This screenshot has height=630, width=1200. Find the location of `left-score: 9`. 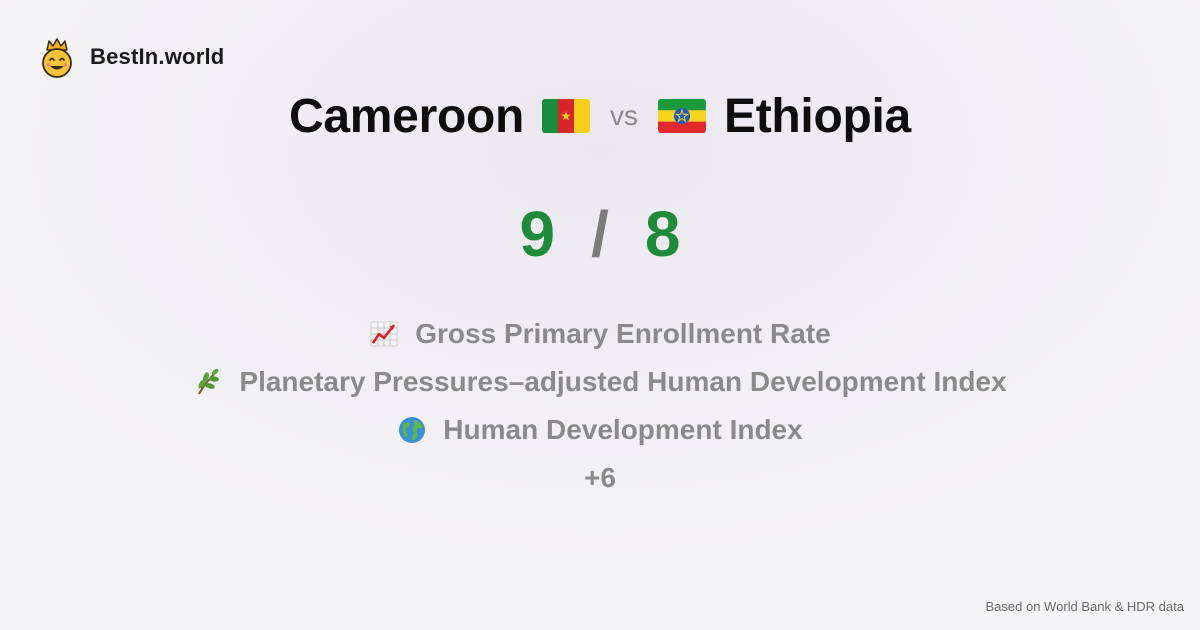

left-score: 9 is located at coordinates (537, 234).